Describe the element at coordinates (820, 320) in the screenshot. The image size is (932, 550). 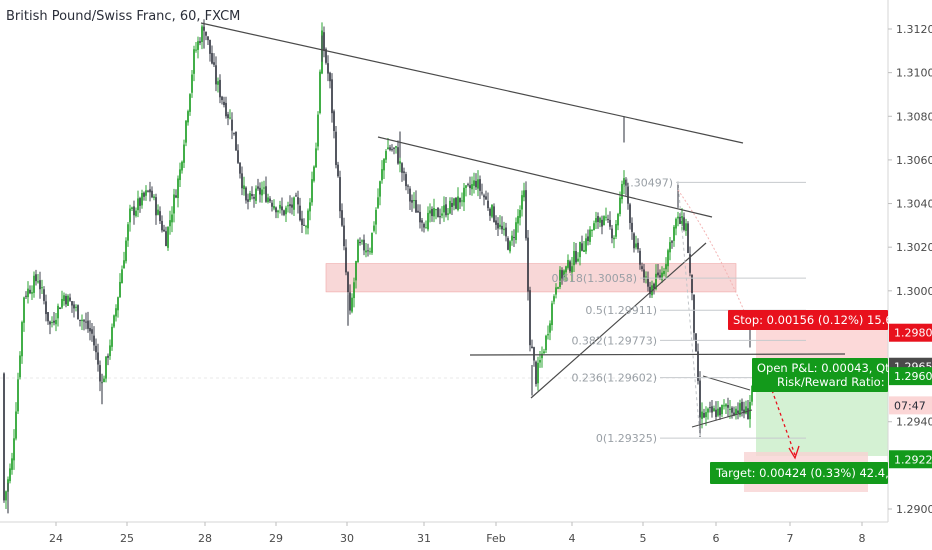
I see `stop-text: Stop: 0.00156 (0.12%) 15.6, A` at that location.